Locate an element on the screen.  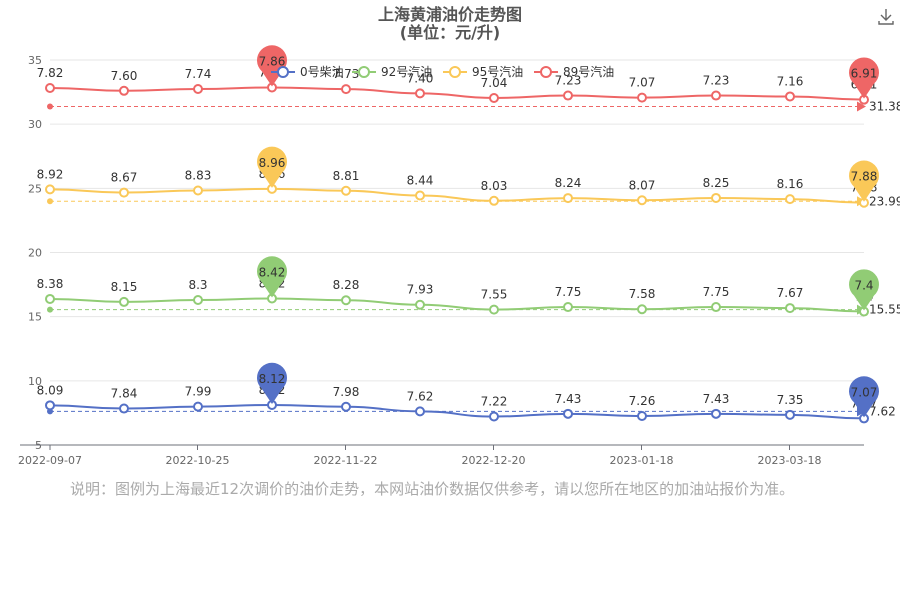
data-label: 8.16 is located at coordinates (790, 184).